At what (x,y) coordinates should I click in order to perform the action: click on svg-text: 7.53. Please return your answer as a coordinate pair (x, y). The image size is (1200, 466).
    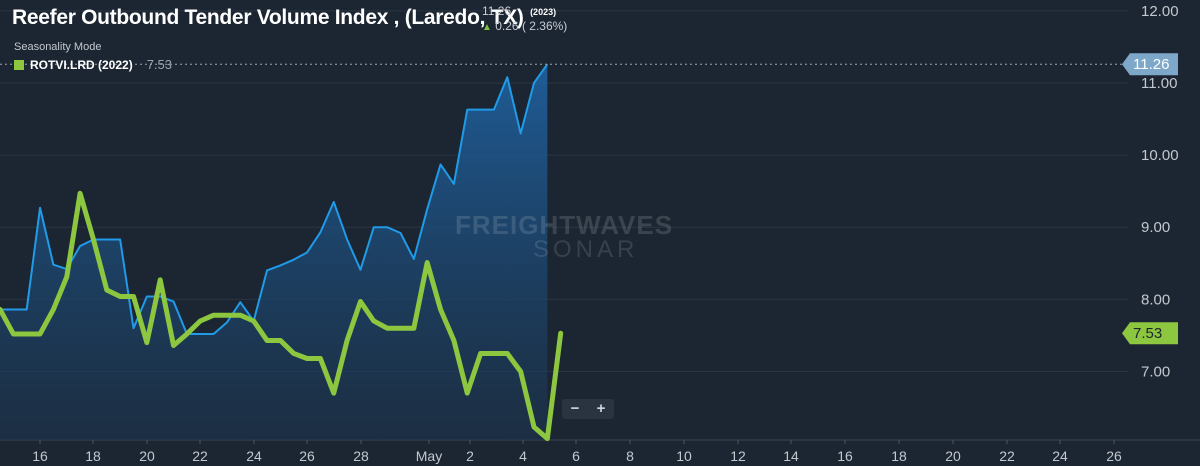
    Looking at the image, I should click on (1147, 333).